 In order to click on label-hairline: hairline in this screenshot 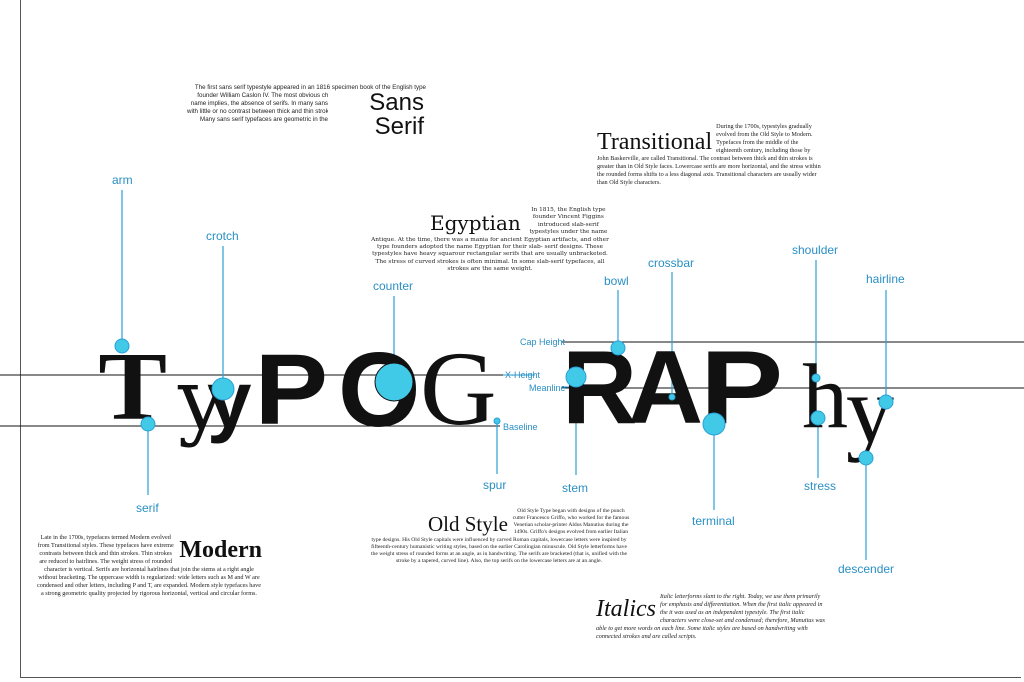, I will do `click(885, 279)`.